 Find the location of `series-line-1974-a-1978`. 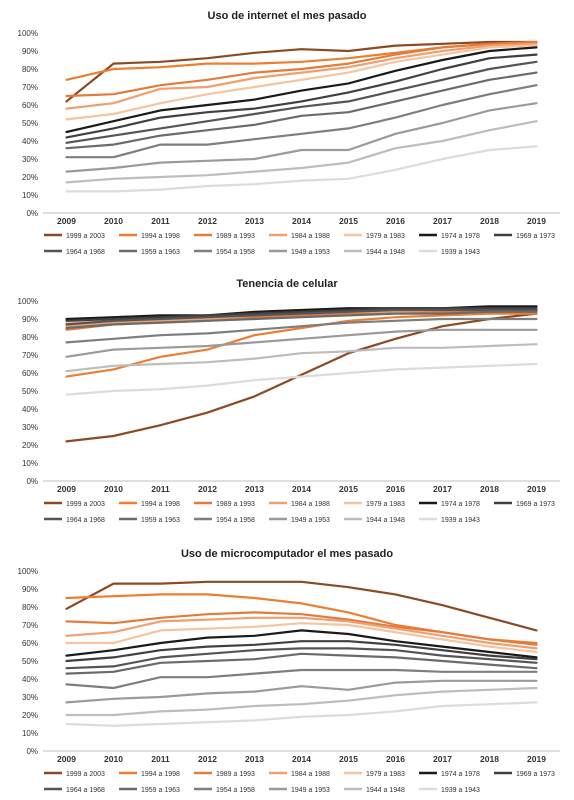

series-line-1974-a-1978 is located at coordinates (301, 90).